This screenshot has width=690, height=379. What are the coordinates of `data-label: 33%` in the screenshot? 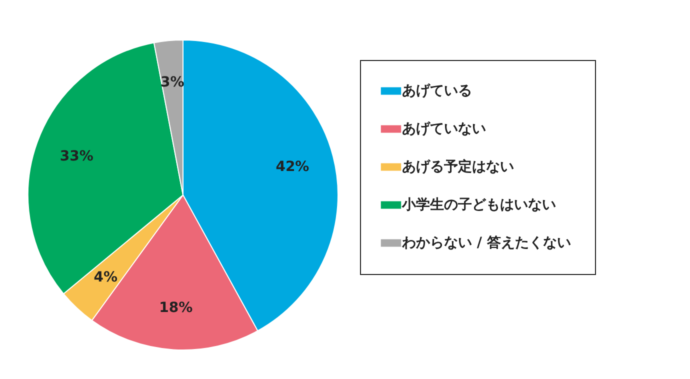 It's located at (77, 156).